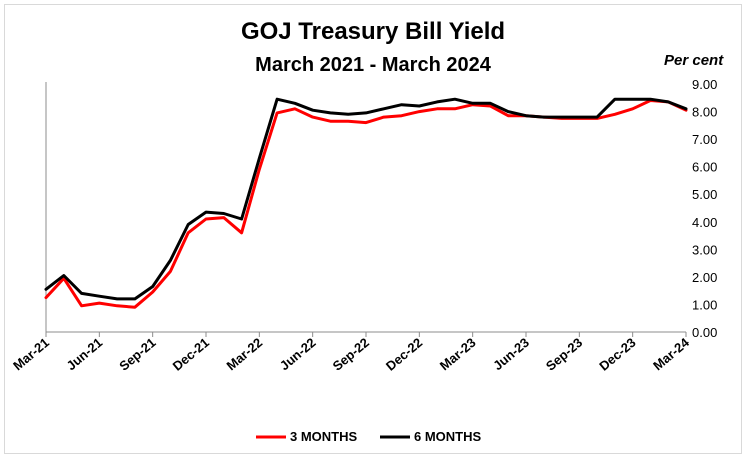 The image size is (746, 458). I want to click on y-tick-label: 6.00, so click(704, 167).